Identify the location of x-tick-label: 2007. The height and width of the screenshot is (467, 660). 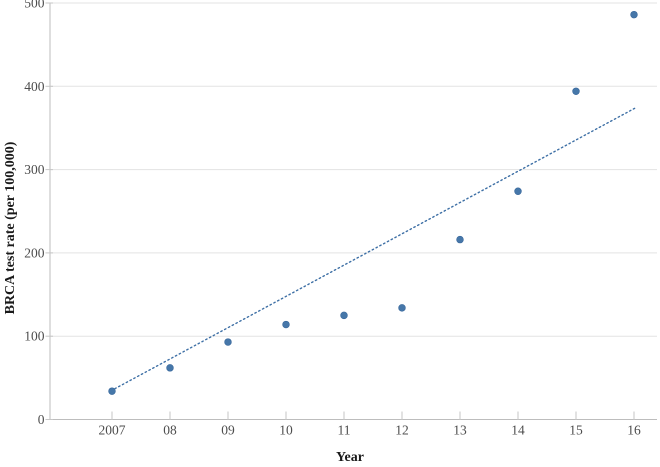
(112, 430).